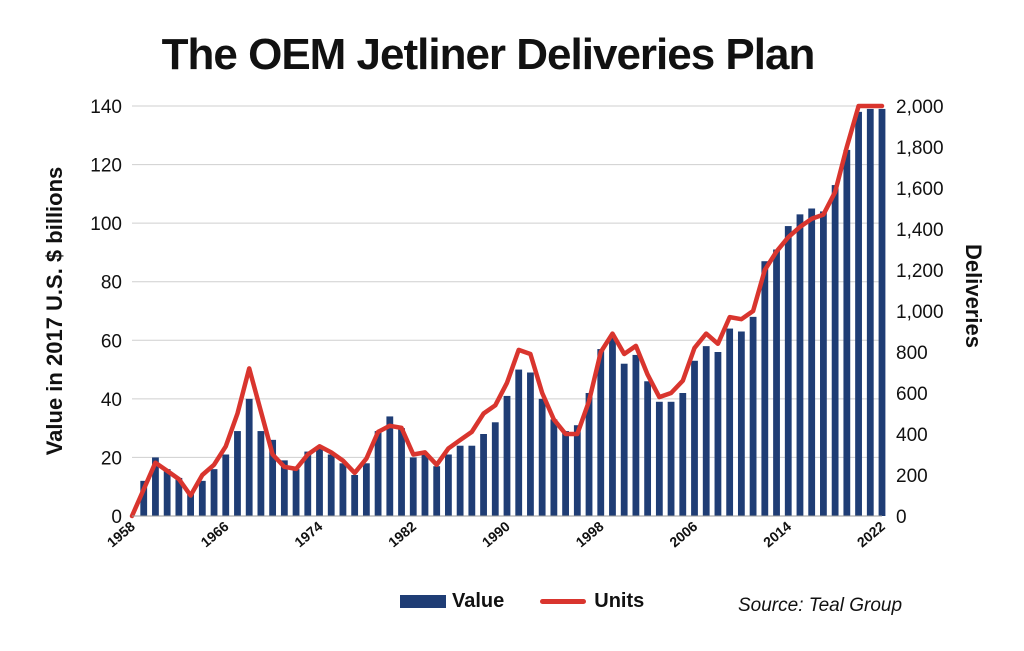  What do you see at coordinates (777, 534) in the screenshot?
I see `x-tick-label: 2014` at bounding box center [777, 534].